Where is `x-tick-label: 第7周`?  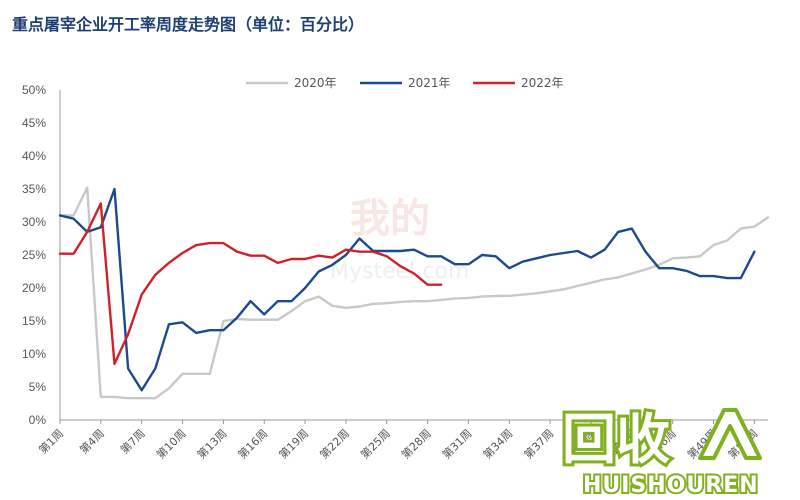
x-tick-label: 第7周 is located at coordinates (132, 441).